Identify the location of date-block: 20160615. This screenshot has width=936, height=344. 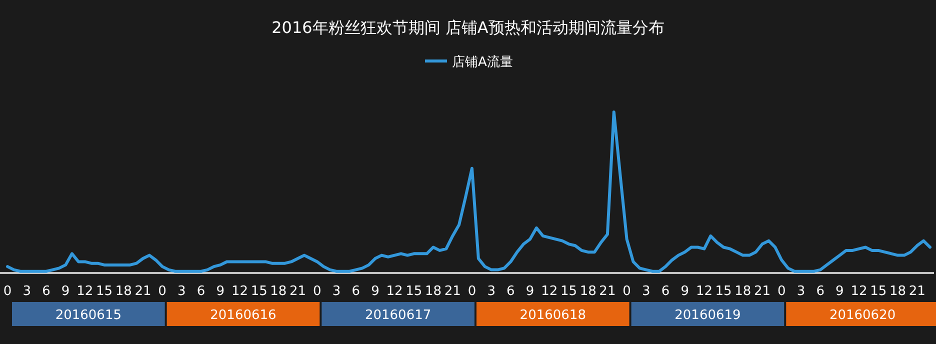
(88, 314).